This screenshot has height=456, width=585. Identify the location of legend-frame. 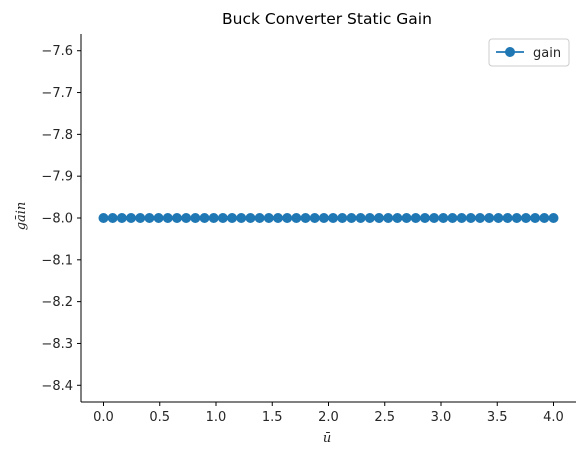
(529, 52).